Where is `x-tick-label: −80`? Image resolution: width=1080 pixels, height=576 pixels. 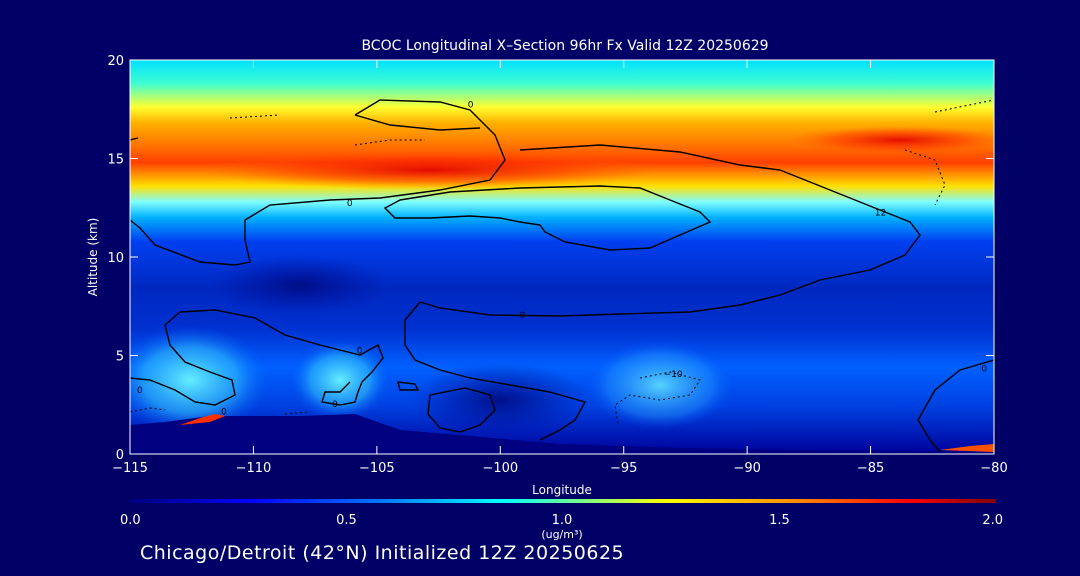
x-tick-label: −80 is located at coordinates (993, 468).